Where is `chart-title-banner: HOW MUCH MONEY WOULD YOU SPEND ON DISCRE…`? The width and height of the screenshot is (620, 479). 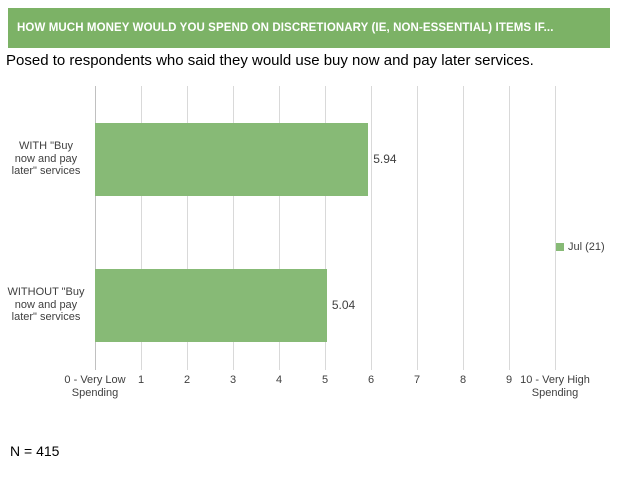
chart-title-banner: HOW MUCH MONEY WOULD YOU SPEND ON DISCRE… is located at coordinates (309, 28).